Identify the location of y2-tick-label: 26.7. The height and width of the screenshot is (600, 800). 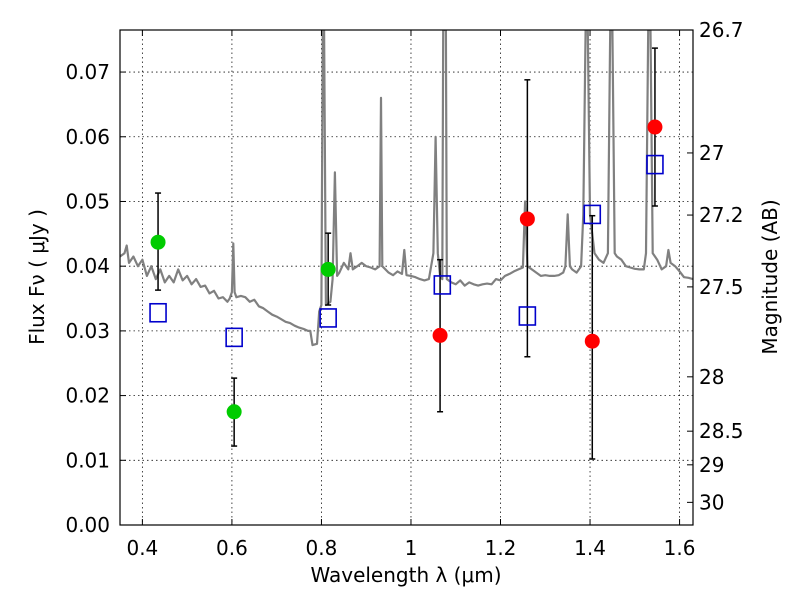
(721, 30).